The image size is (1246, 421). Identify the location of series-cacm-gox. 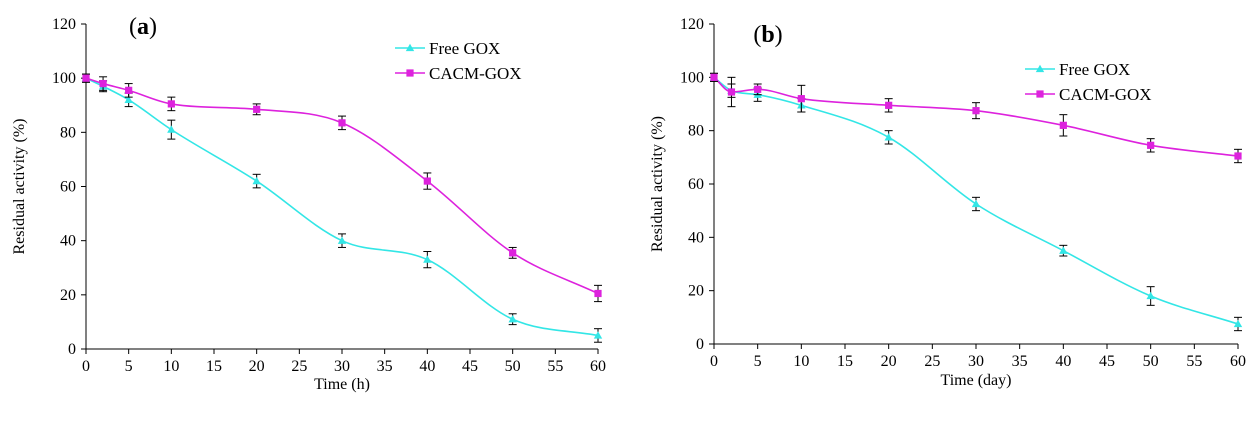
(976, 118).